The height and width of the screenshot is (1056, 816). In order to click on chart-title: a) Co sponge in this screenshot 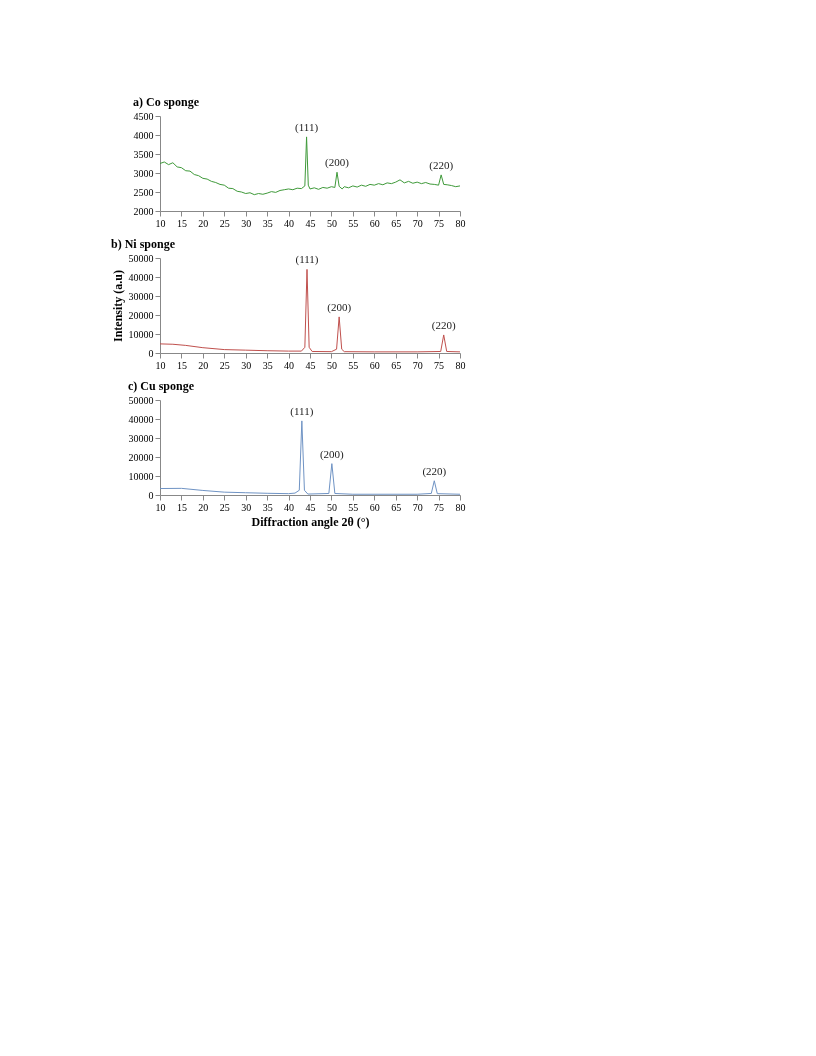, I will do `click(166, 102)`.